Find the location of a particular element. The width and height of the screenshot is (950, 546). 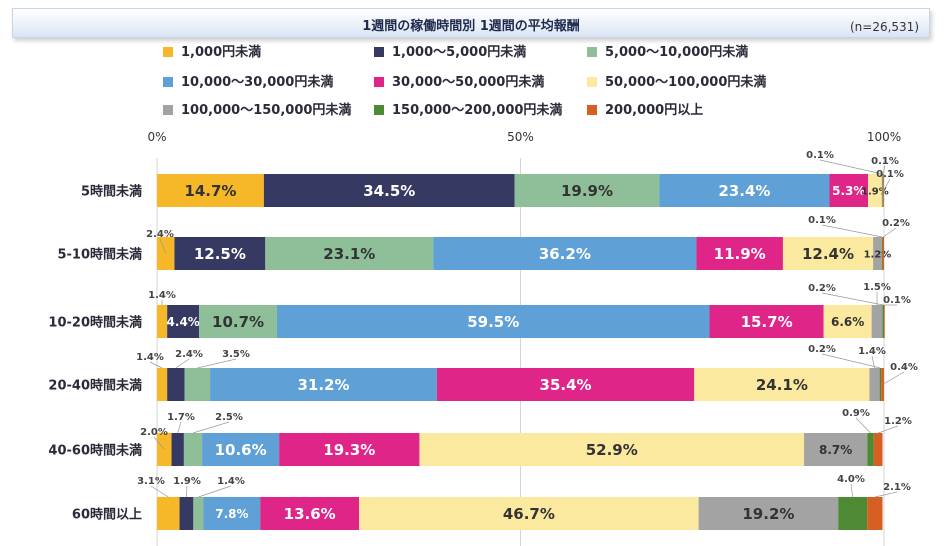

legend-label: 200,000円以上 is located at coordinates (654, 110).